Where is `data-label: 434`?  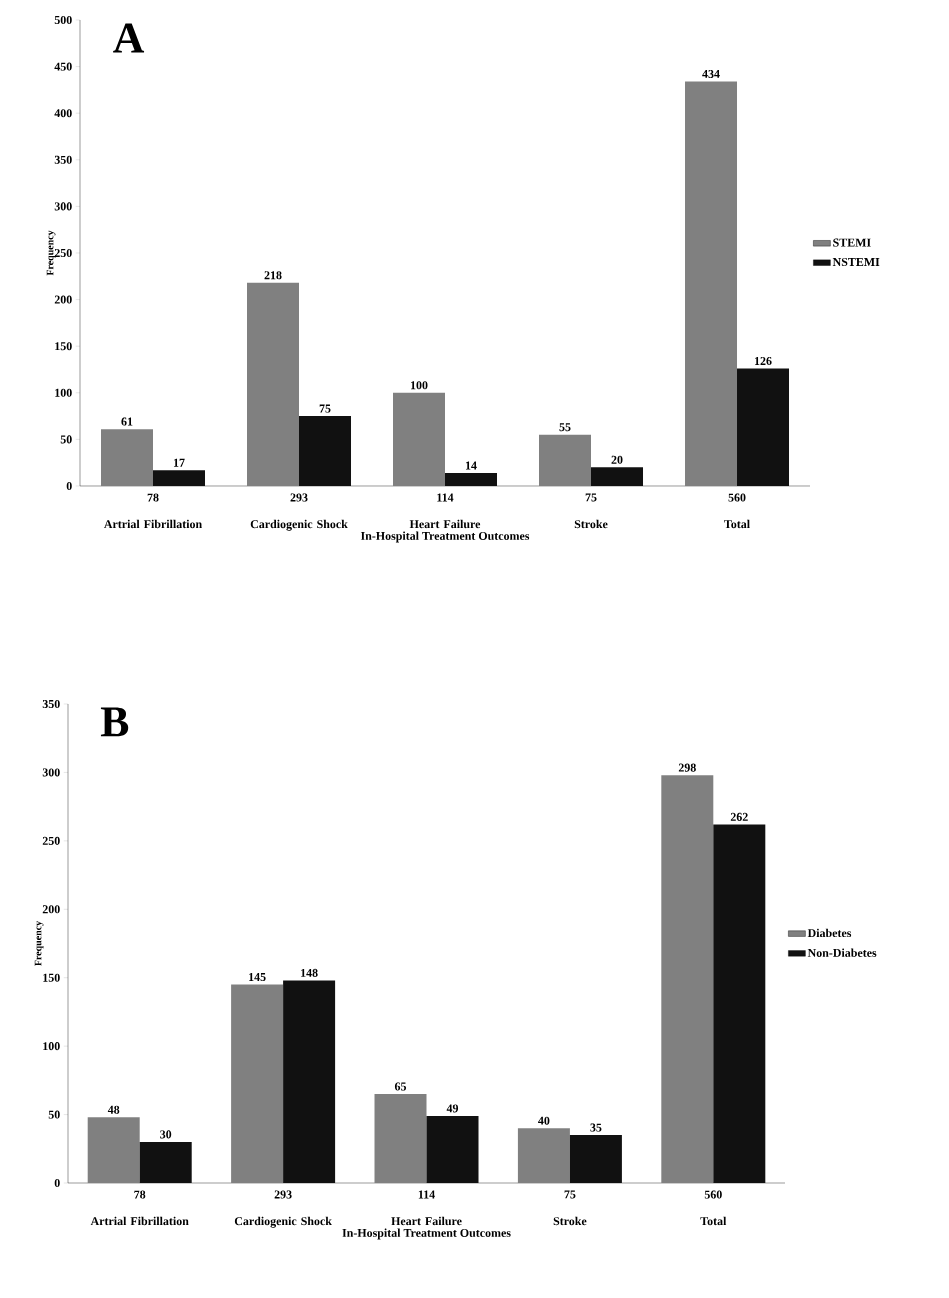
data-label: 434 is located at coordinates (711, 73).